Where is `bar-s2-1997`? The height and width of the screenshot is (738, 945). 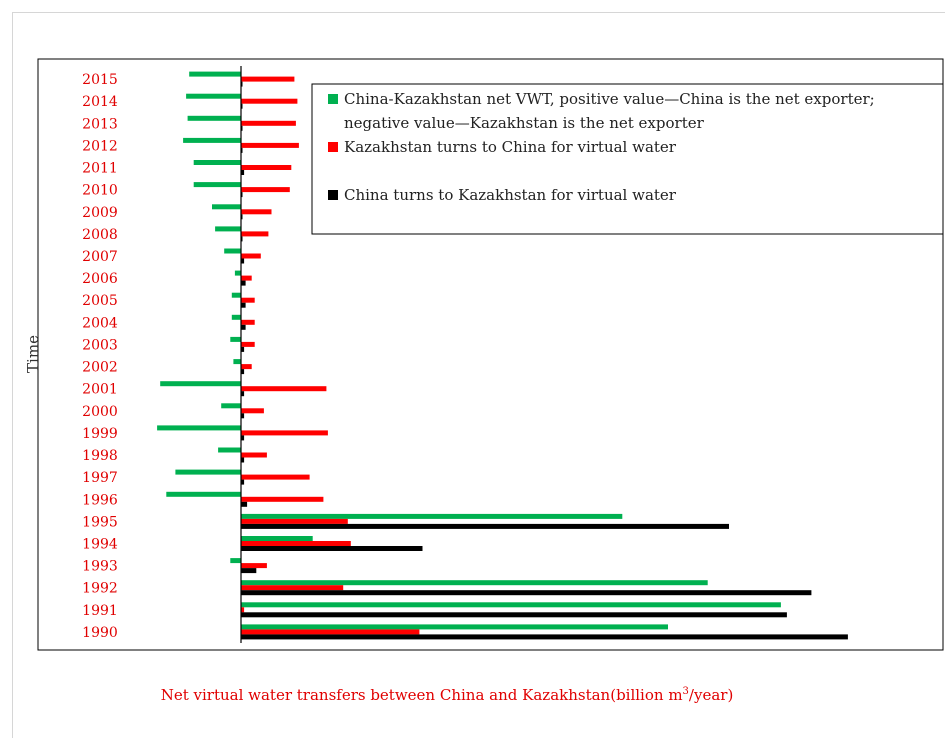
bar-s2-1997 is located at coordinates (275, 477).